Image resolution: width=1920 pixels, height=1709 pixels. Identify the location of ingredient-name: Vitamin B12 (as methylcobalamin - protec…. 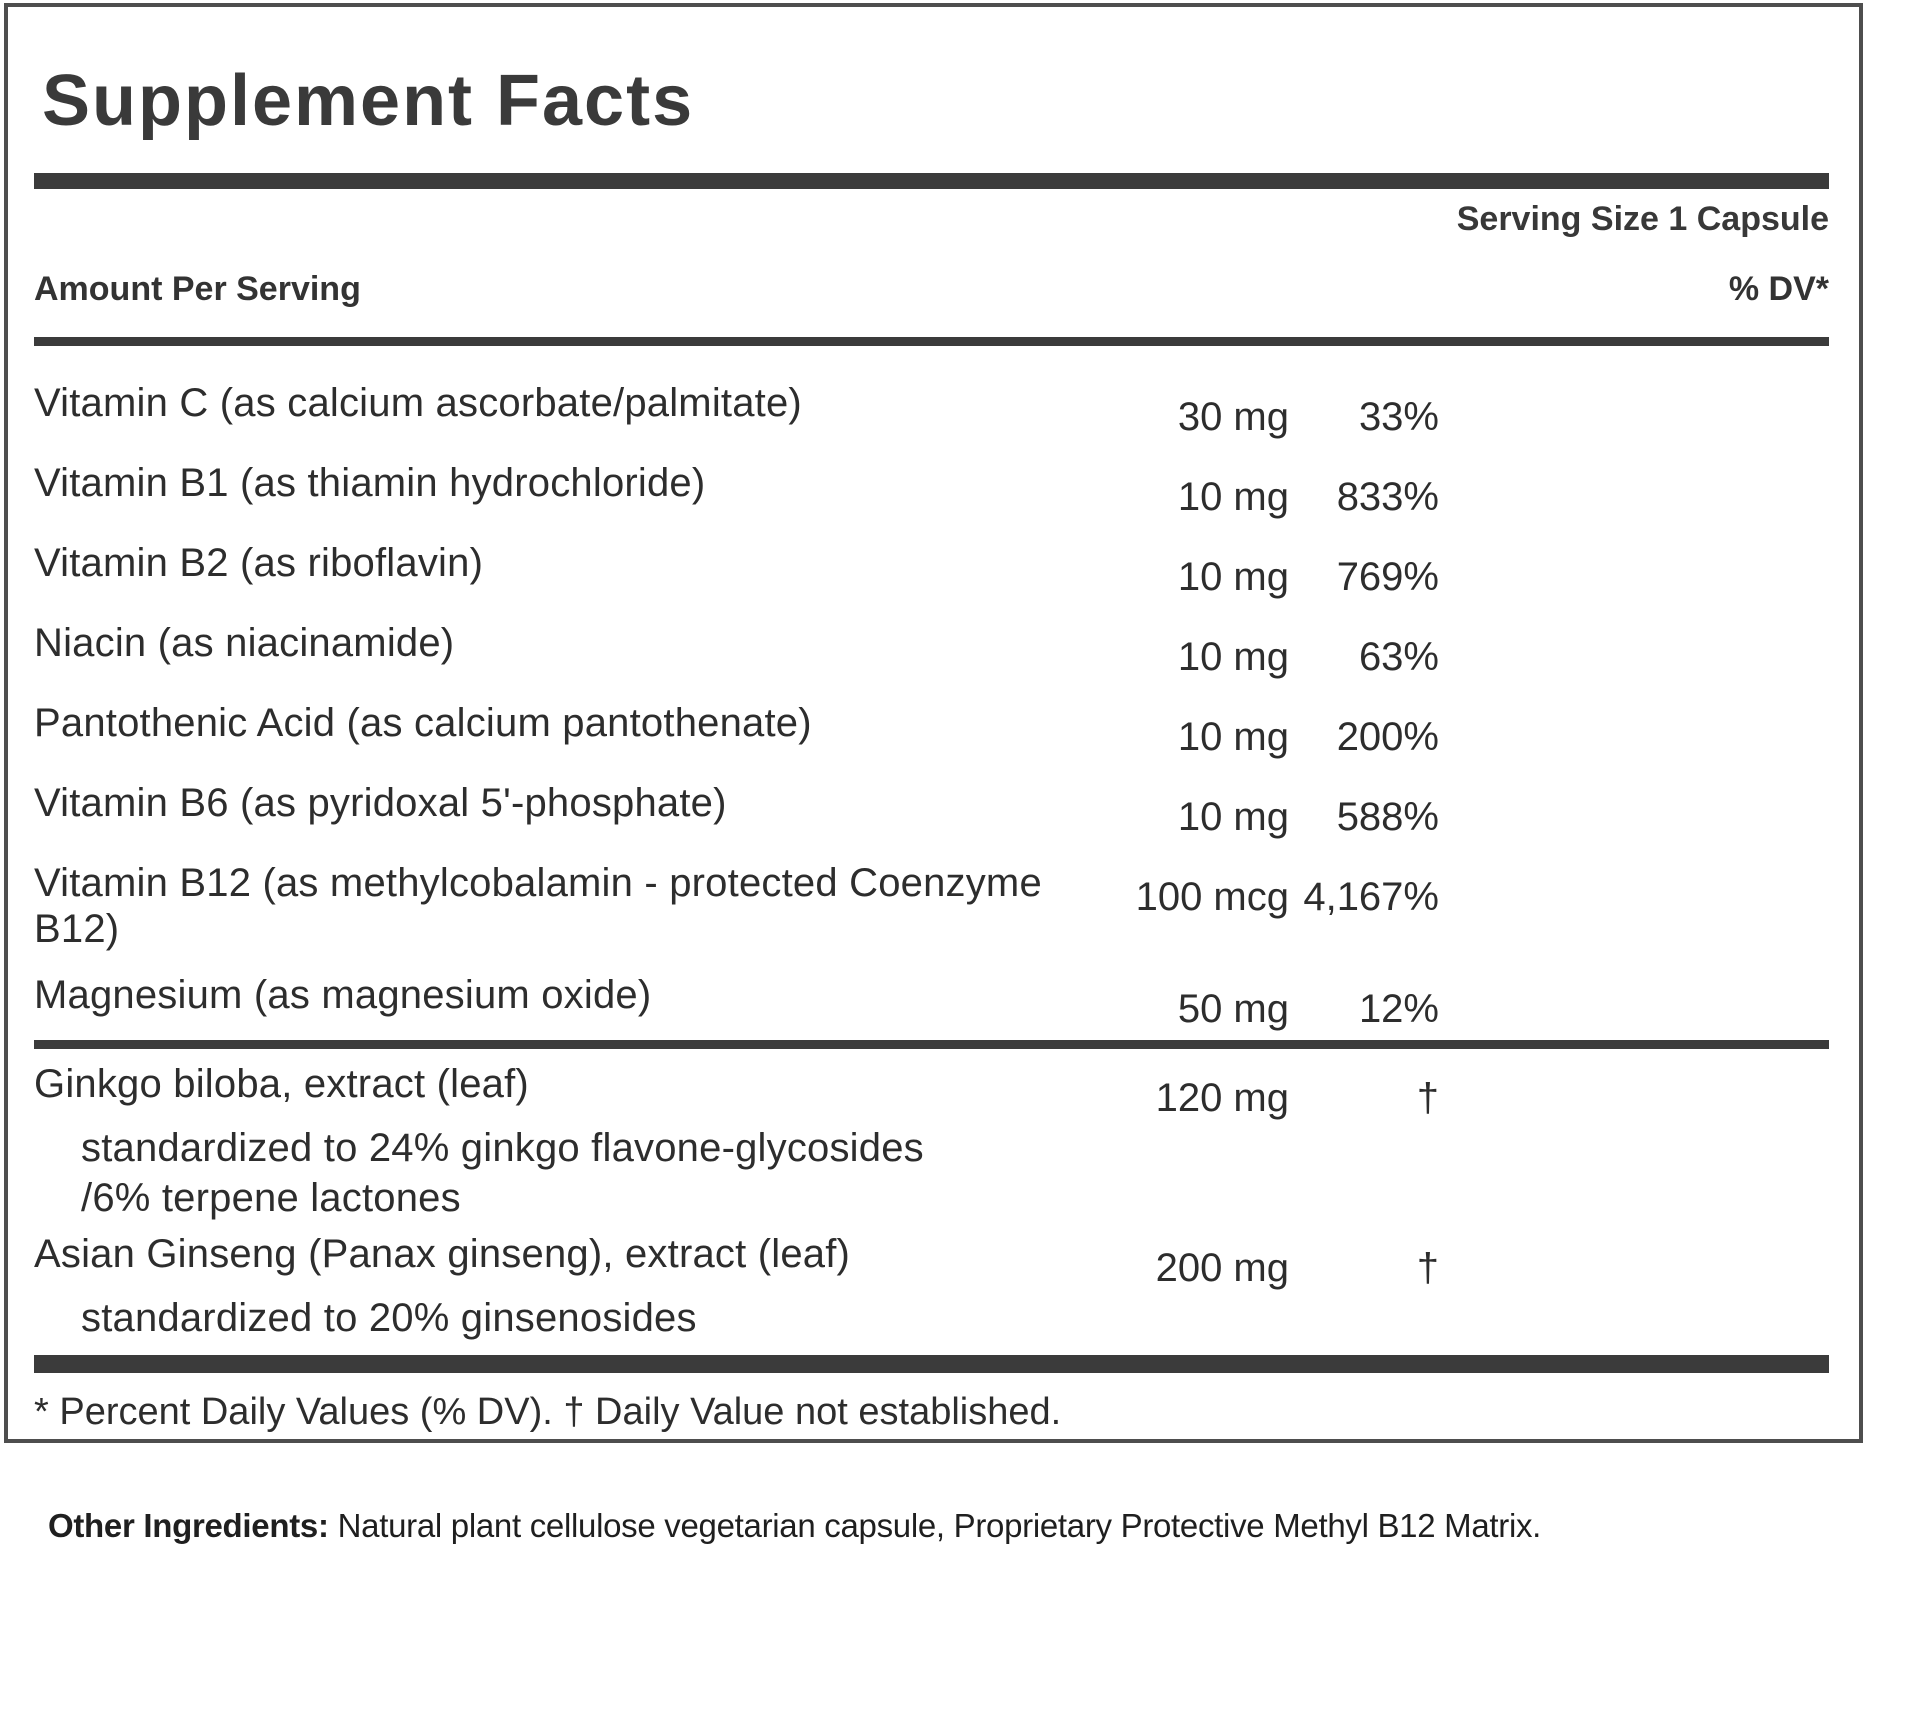
(538, 906).